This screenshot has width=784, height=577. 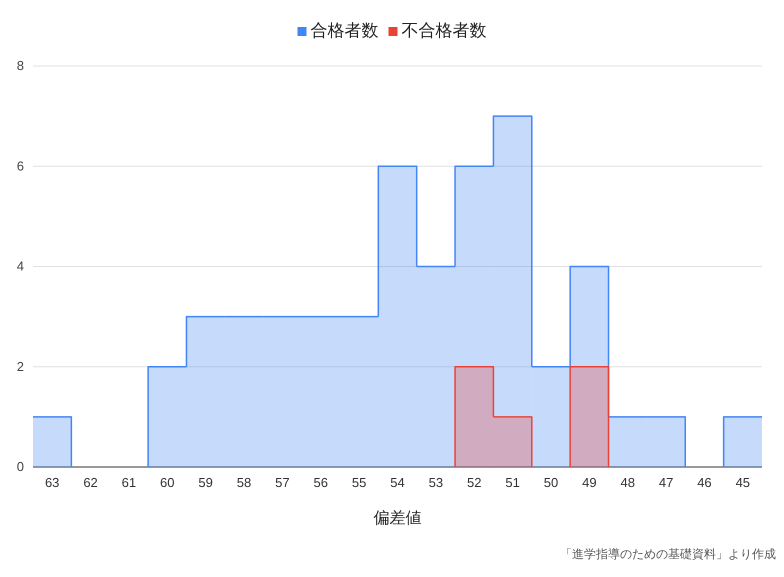 What do you see at coordinates (474, 482) in the screenshot?
I see `x-tick-label: 52` at bounding box center [474, 482].